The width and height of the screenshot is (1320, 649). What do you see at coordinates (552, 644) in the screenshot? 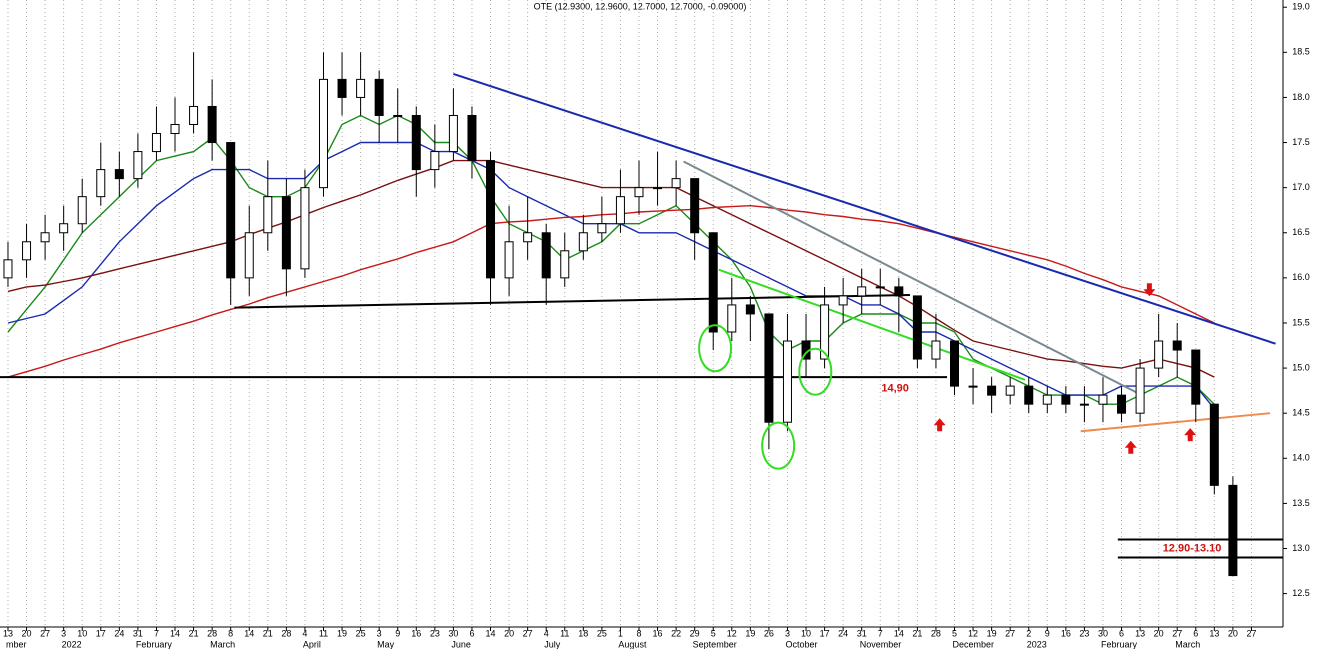
I see `month-label: July` at bounding box center [552, 644].